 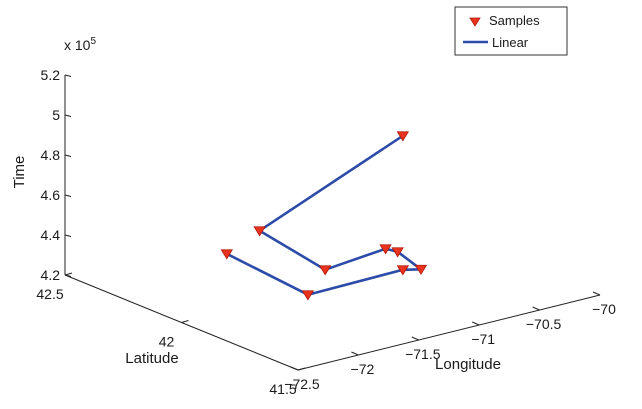 I want to click on y-axis-title: Latitude, so click(x=151, y=358).